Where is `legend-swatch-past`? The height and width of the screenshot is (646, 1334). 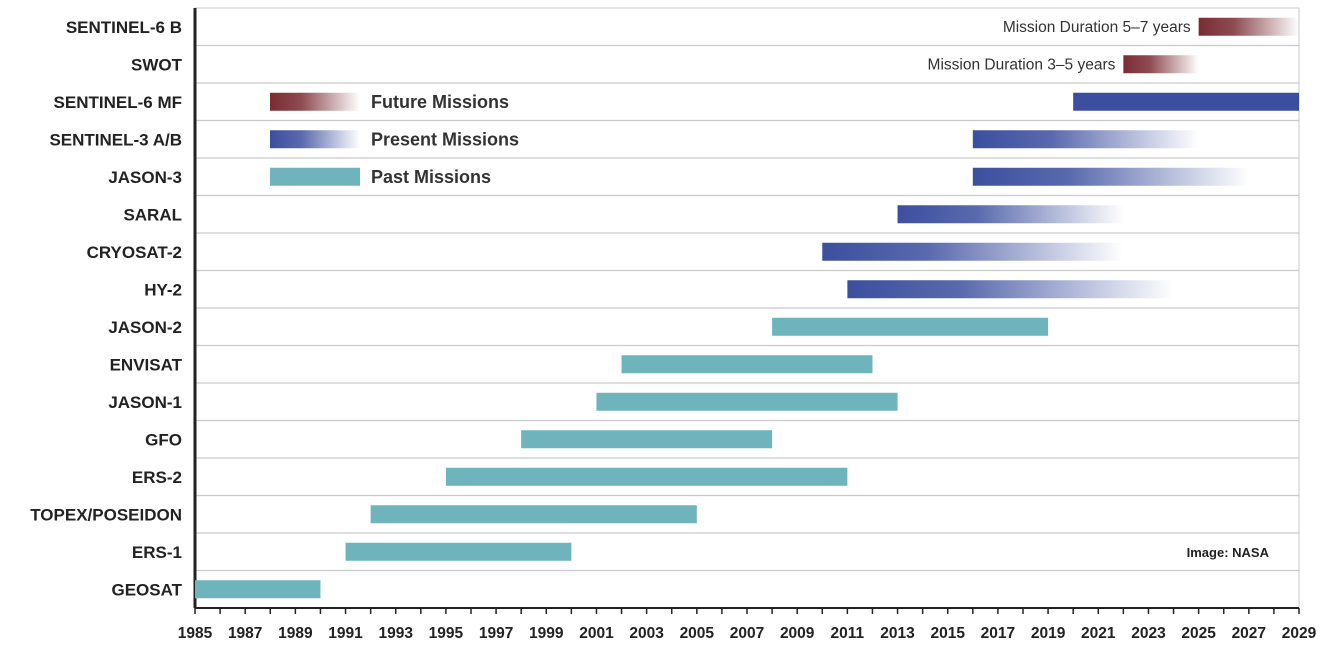 legend-swatch-past is located at coordinates (315, 176).